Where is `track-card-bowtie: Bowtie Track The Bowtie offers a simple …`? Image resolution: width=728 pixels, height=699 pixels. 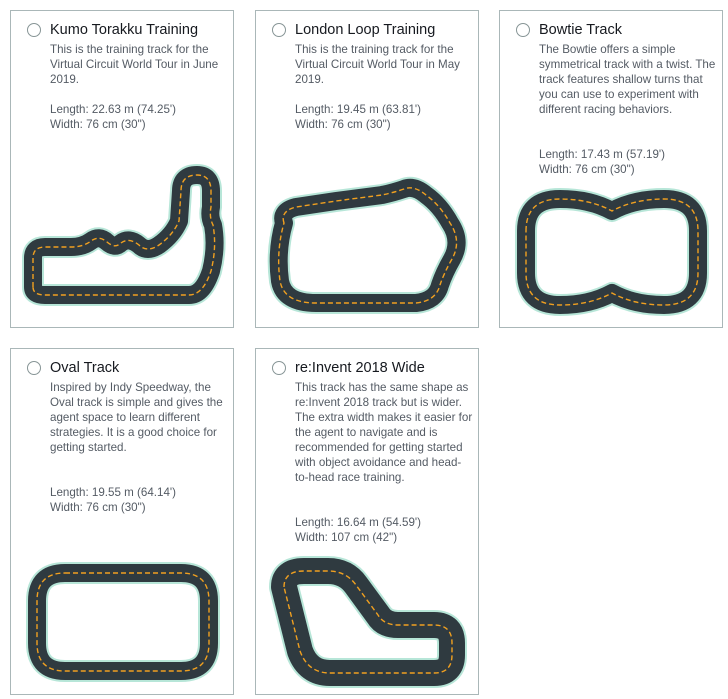
track-card-bowtie: Bowtie Track The Bowtie offers a simple … is located at coordinates (611, 169).